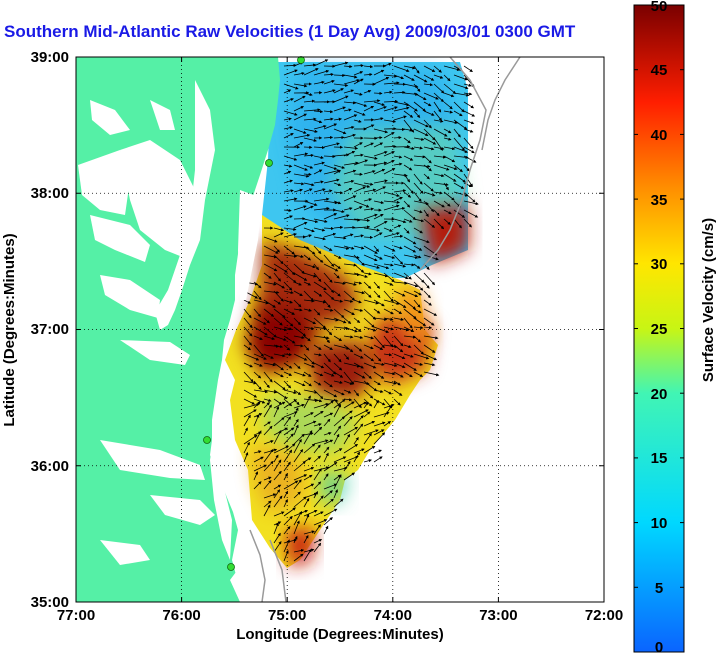 This screenshot has height=659, width=724. What do you see at coordinates (340, 615) in the screenshot?
I see `x-tick-labels: 77:00 76:00 75:00 74:00 73:00 72:00` at bounding box center [340, 615].